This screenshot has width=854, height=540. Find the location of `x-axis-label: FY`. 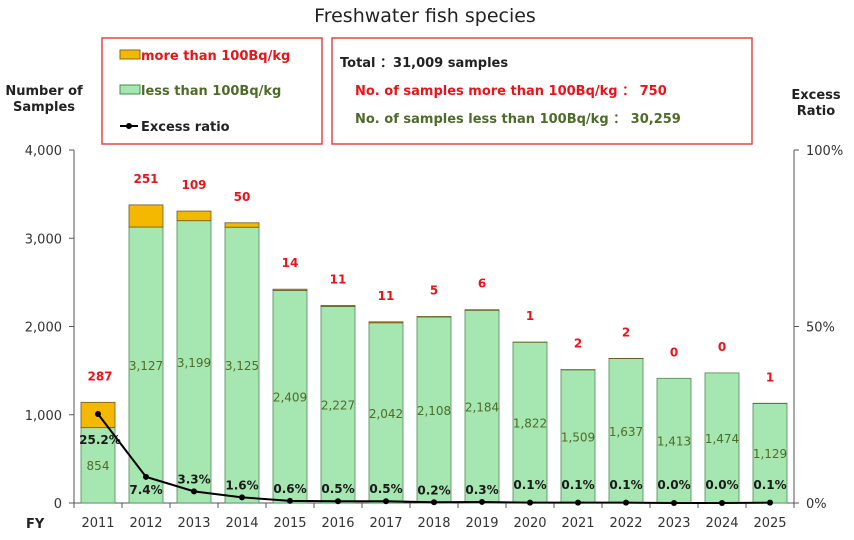

x-axis-label: FY is located at coordinates (35, 524).